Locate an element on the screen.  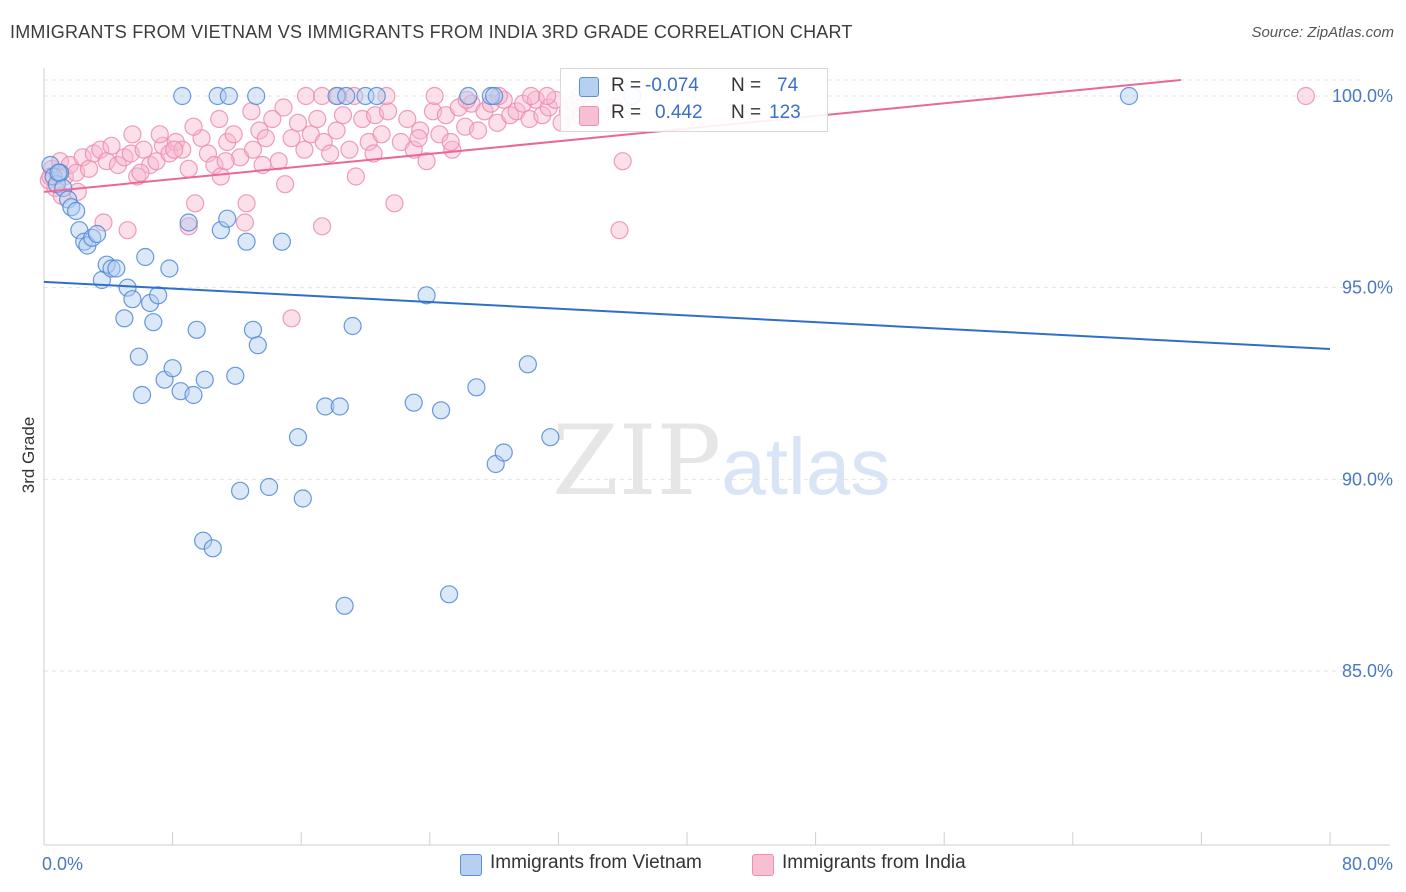
india-swatch is located at coordinates (589, 116).